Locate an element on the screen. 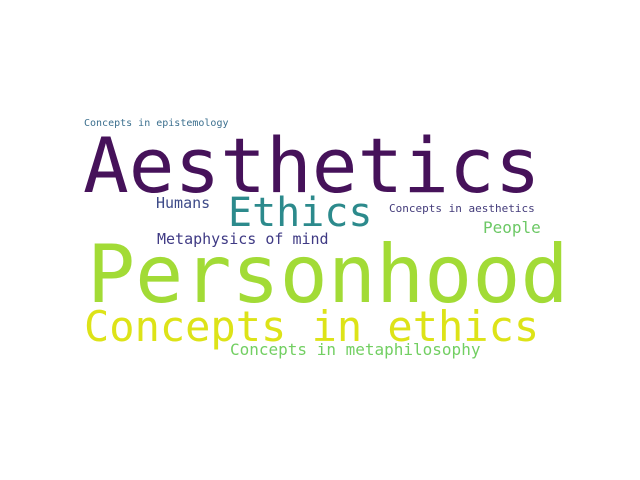 This screenshot has width=640, height=480. word-concepts-in-ethics: Concepts in ethics is located at coordinates (312, 326).